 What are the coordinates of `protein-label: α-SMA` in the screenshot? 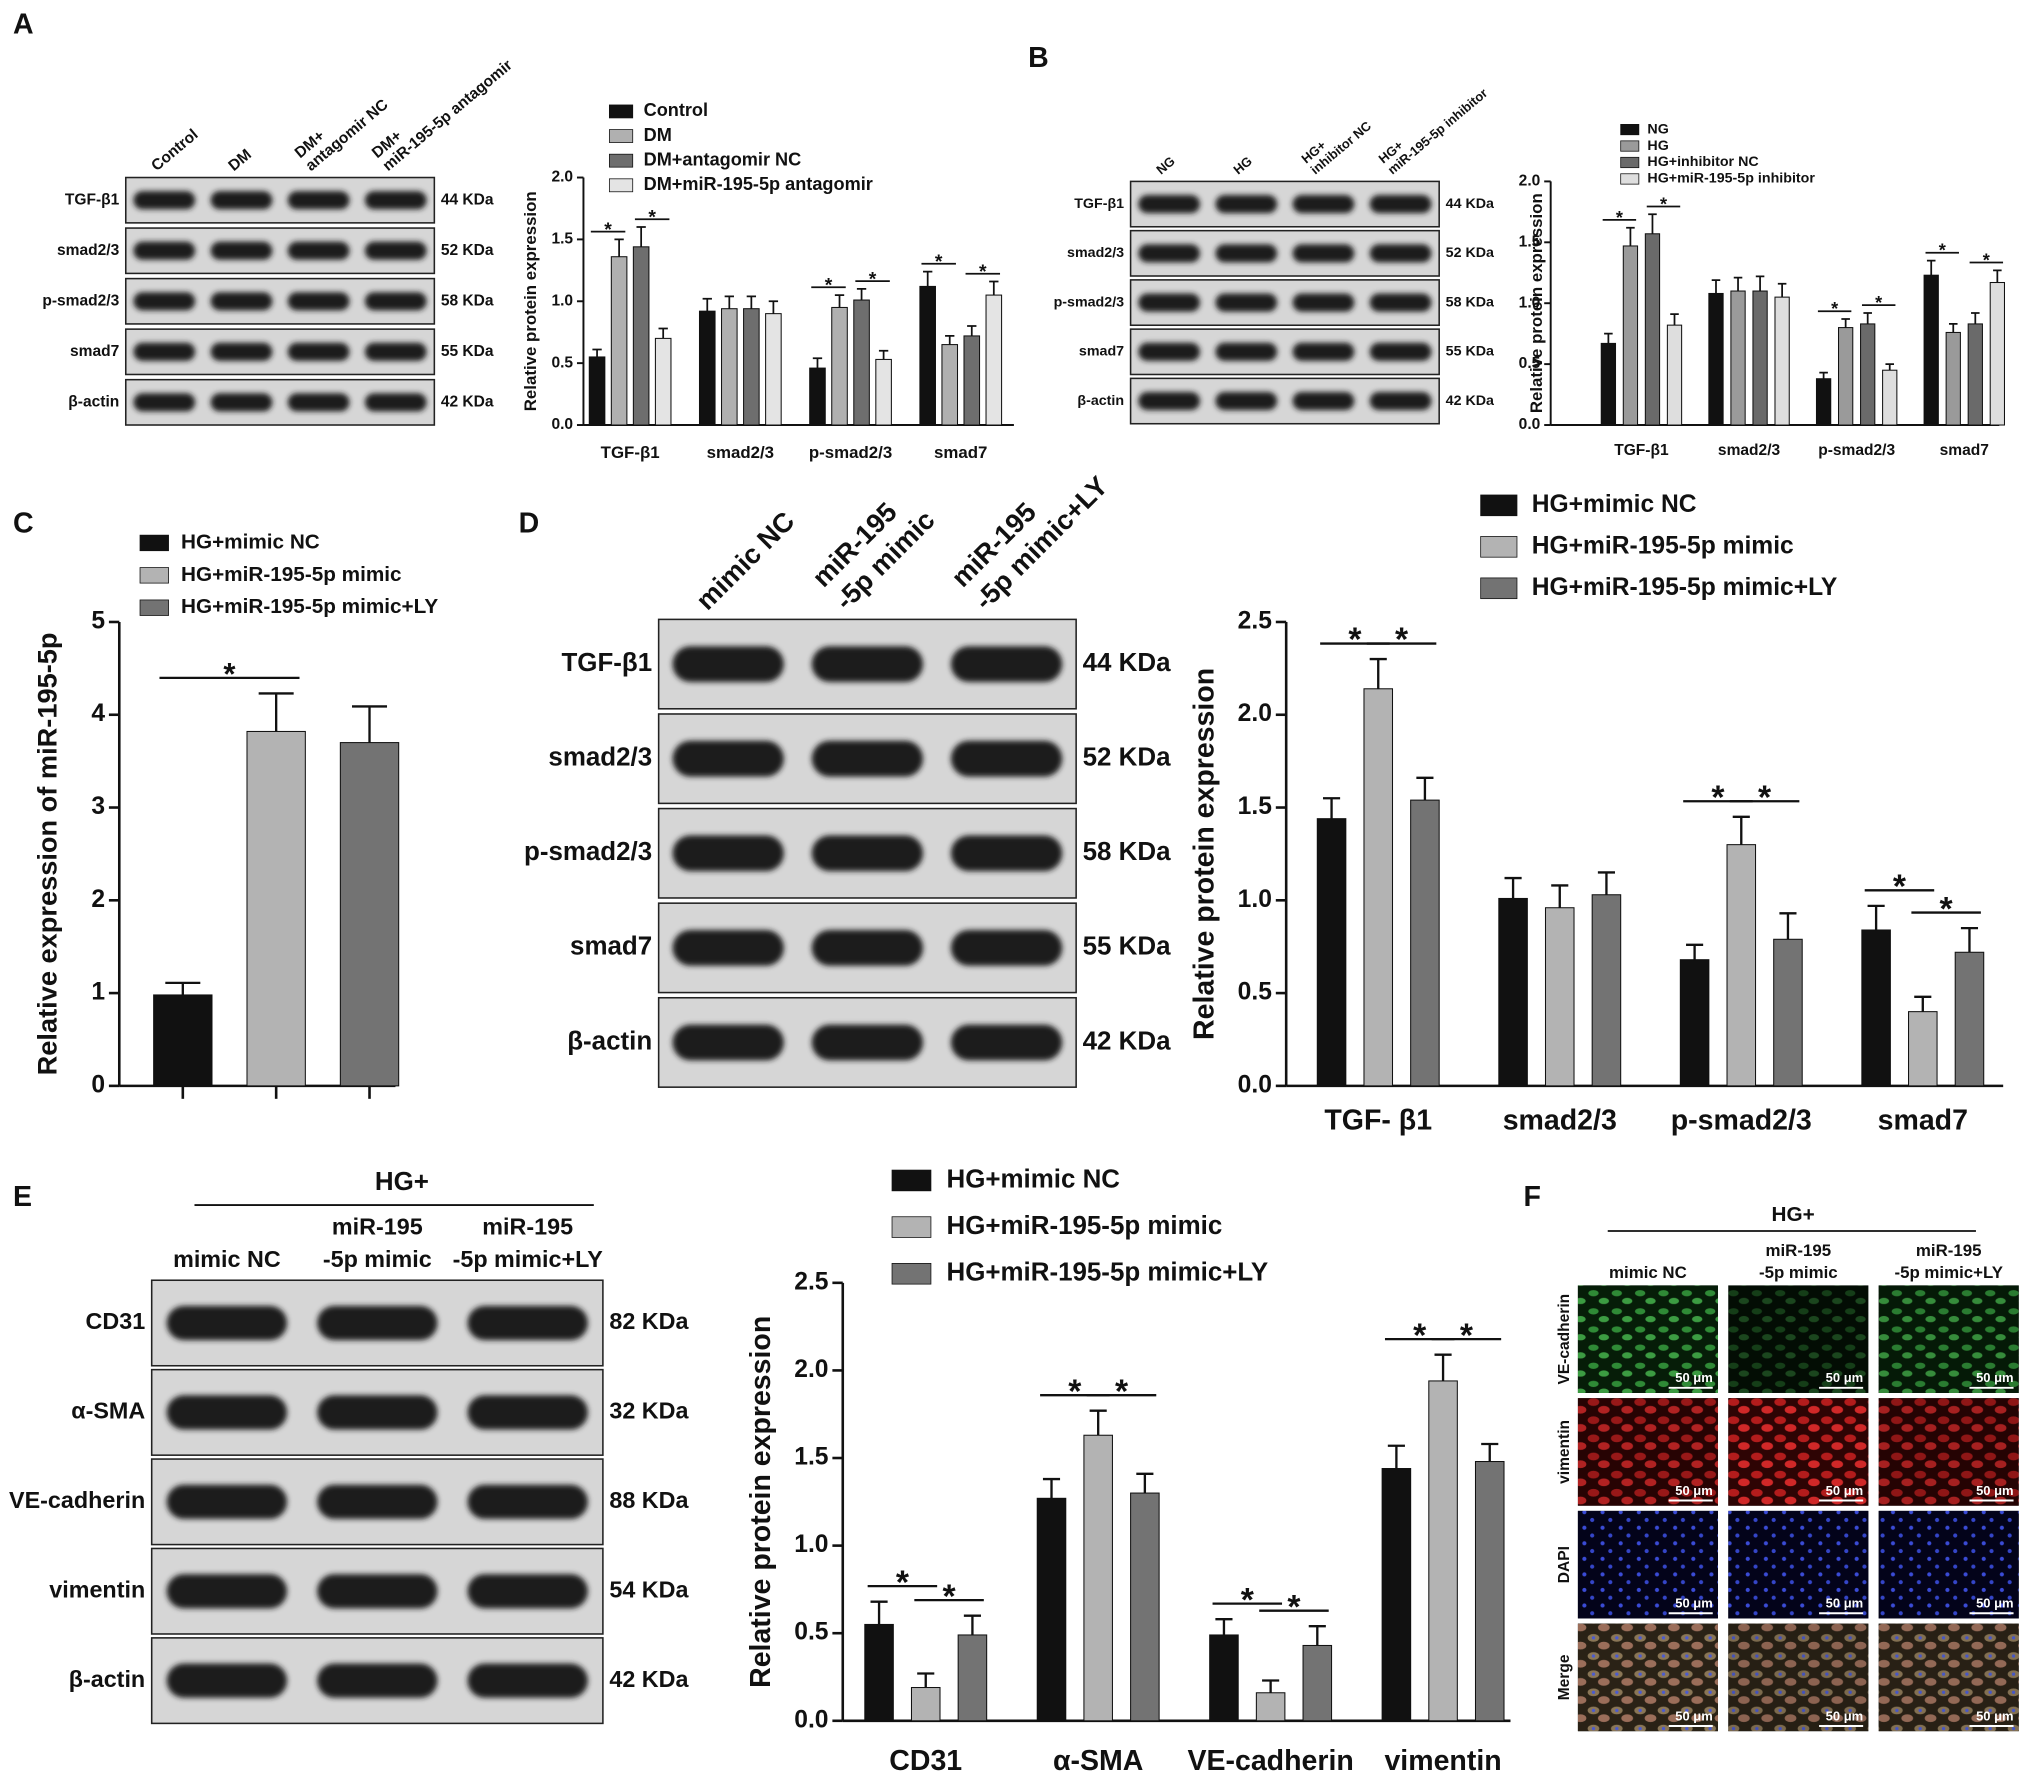 It's located at (108, 1411).